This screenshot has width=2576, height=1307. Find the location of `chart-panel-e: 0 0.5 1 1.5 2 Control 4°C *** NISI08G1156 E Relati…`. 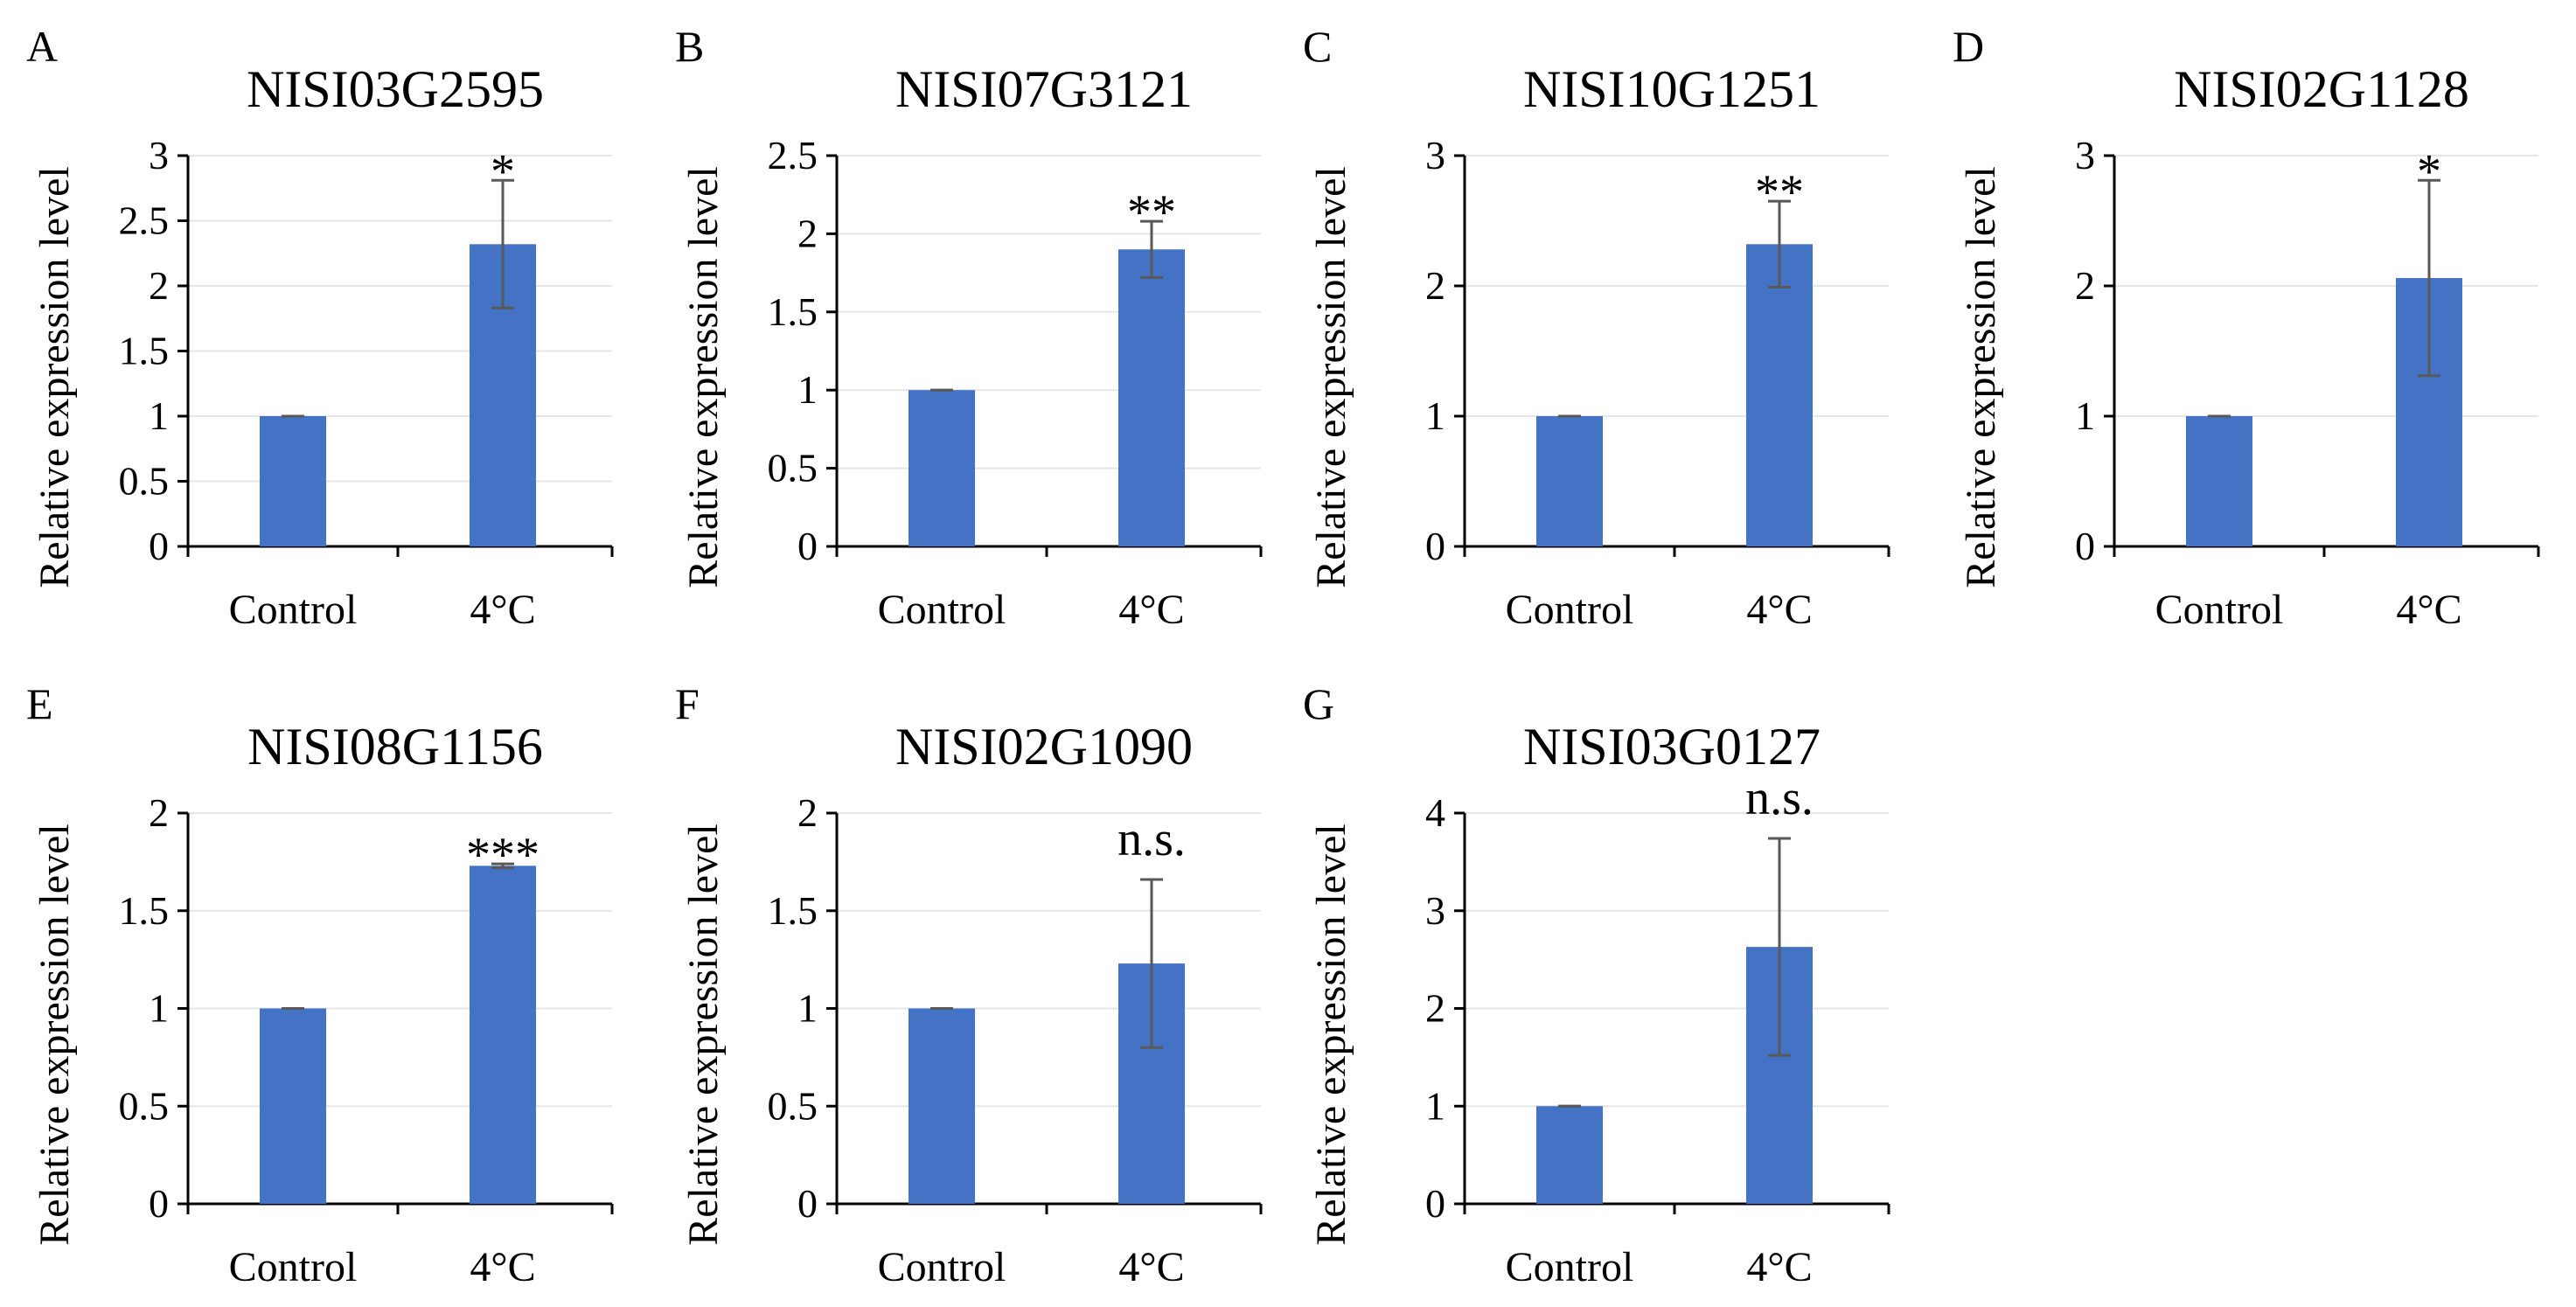

chart-panel-e: 0 0.5 1 1.5 2 Control 4°C *** NISI08G1156 E Relati… is located at coordinates (320, 984).